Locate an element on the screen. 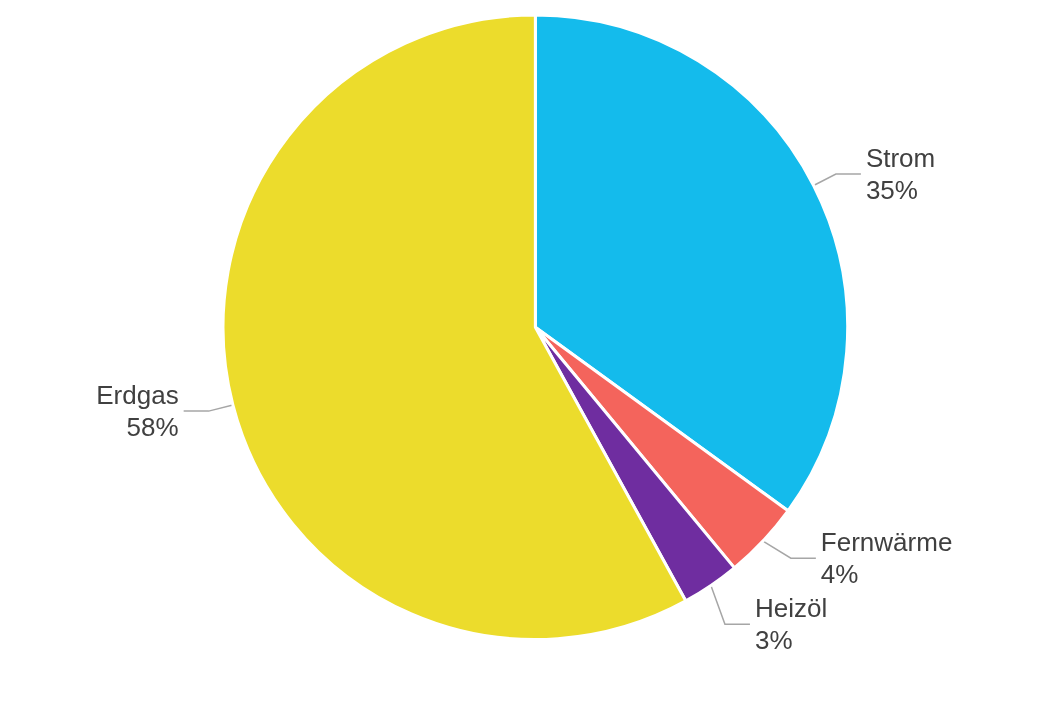 The image size is (1040, 710). slice-label: Fernwärme is located at coordinates (886, 542).